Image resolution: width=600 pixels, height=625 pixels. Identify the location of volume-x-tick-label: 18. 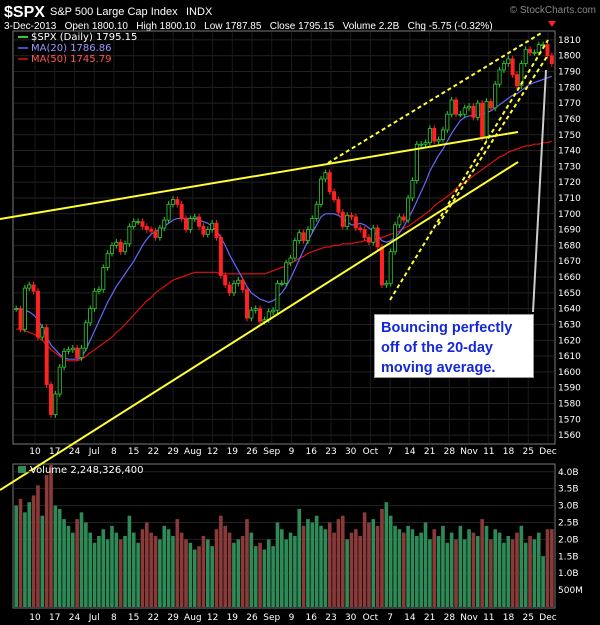
(509, 618).